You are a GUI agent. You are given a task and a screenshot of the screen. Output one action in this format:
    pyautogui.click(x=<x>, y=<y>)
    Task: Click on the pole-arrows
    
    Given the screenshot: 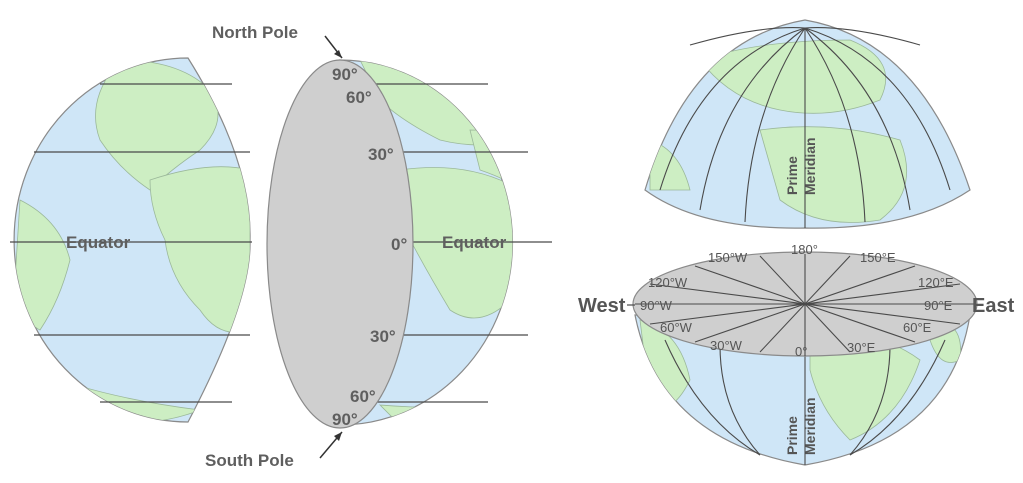 What is the action you would take?
    pyautogui.click(x=331, y=247)
    